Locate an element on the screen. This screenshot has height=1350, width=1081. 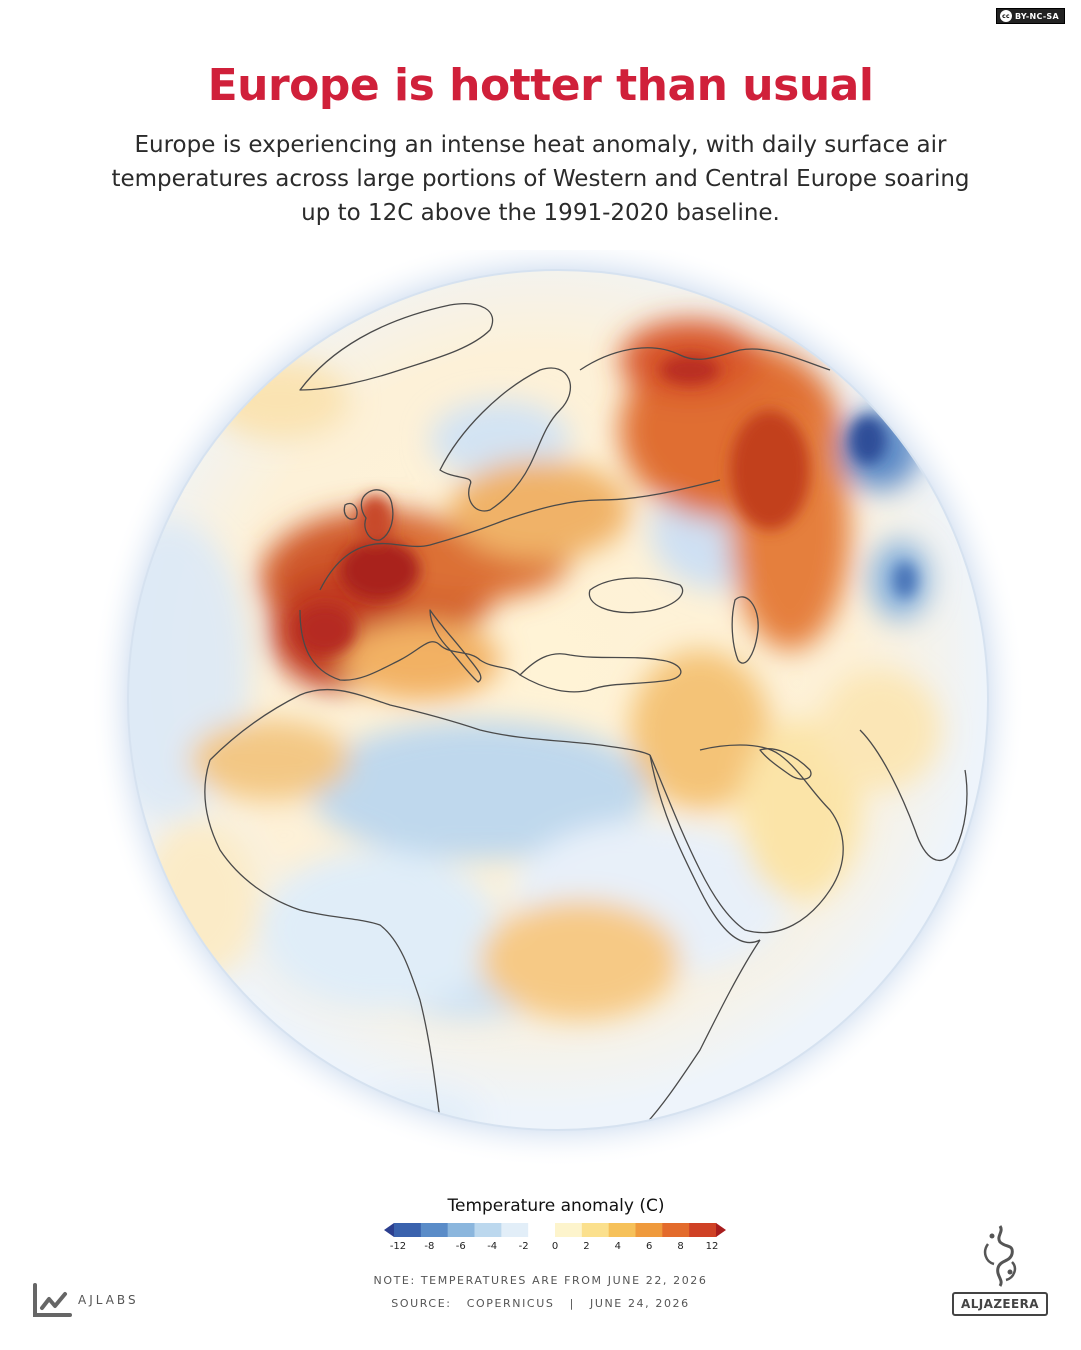
source-date: JUNE 24, 2026 is located at coordinates (639, 1303).